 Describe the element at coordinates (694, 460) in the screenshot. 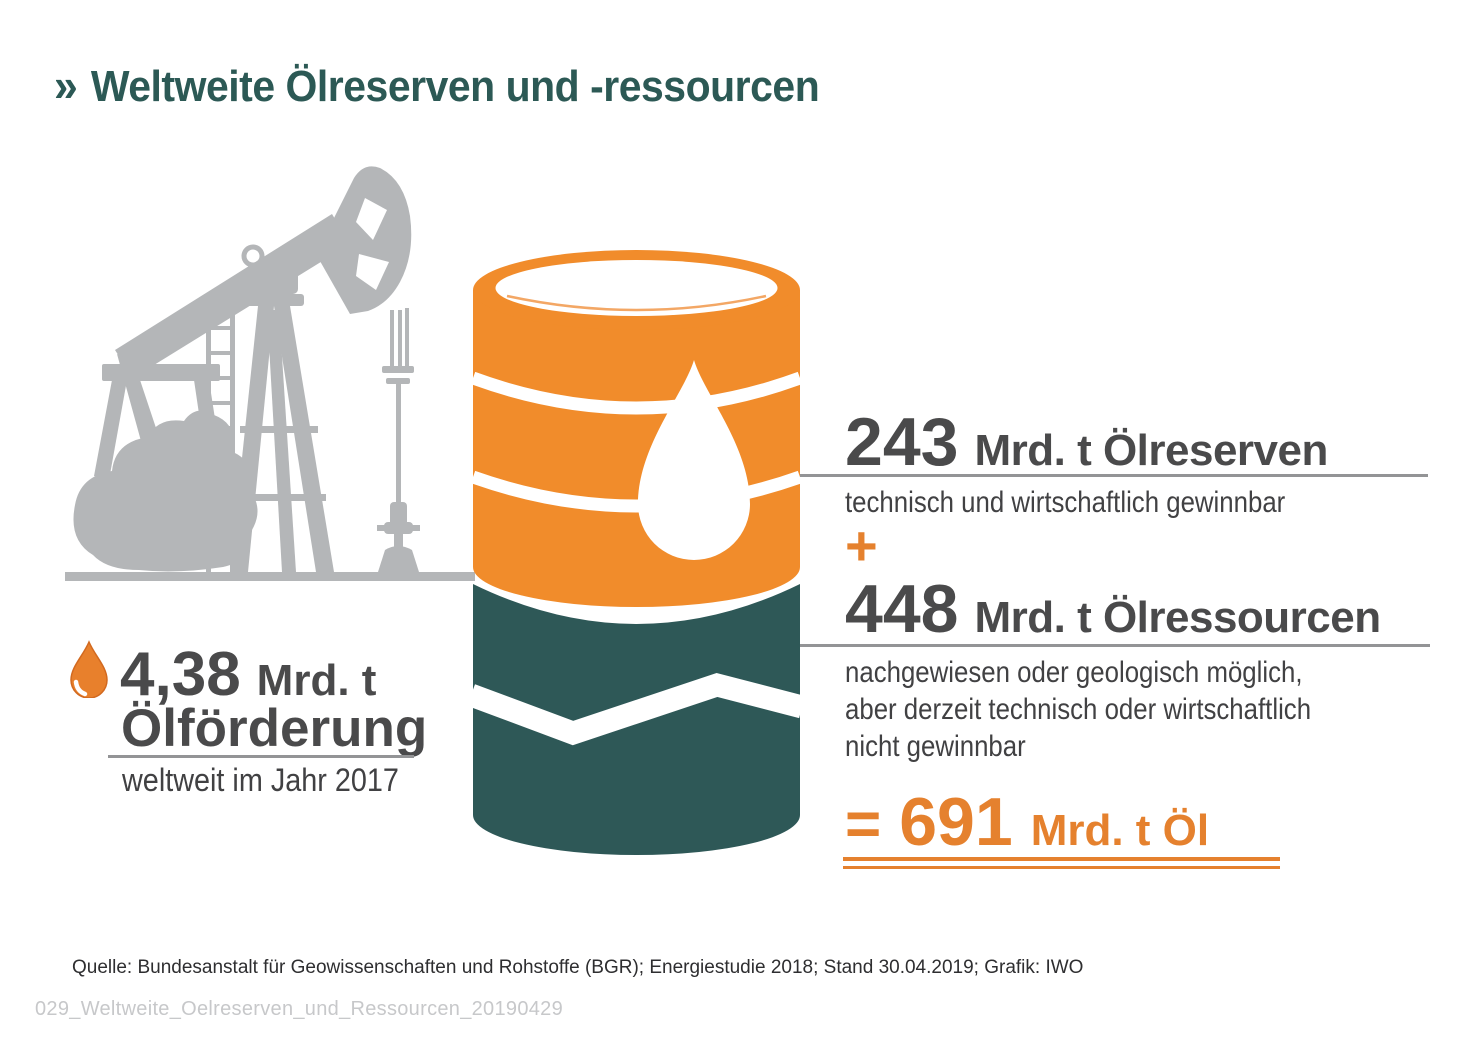

I see `drop-glyph` at that location.